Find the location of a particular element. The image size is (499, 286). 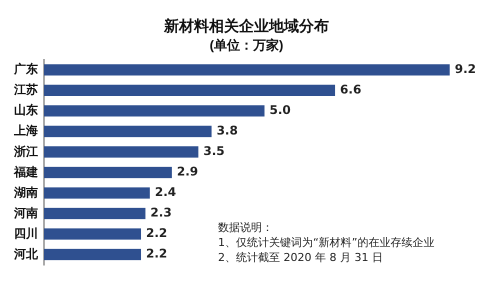

y-tick-label: 福建 is located at coordinates (25, 171).